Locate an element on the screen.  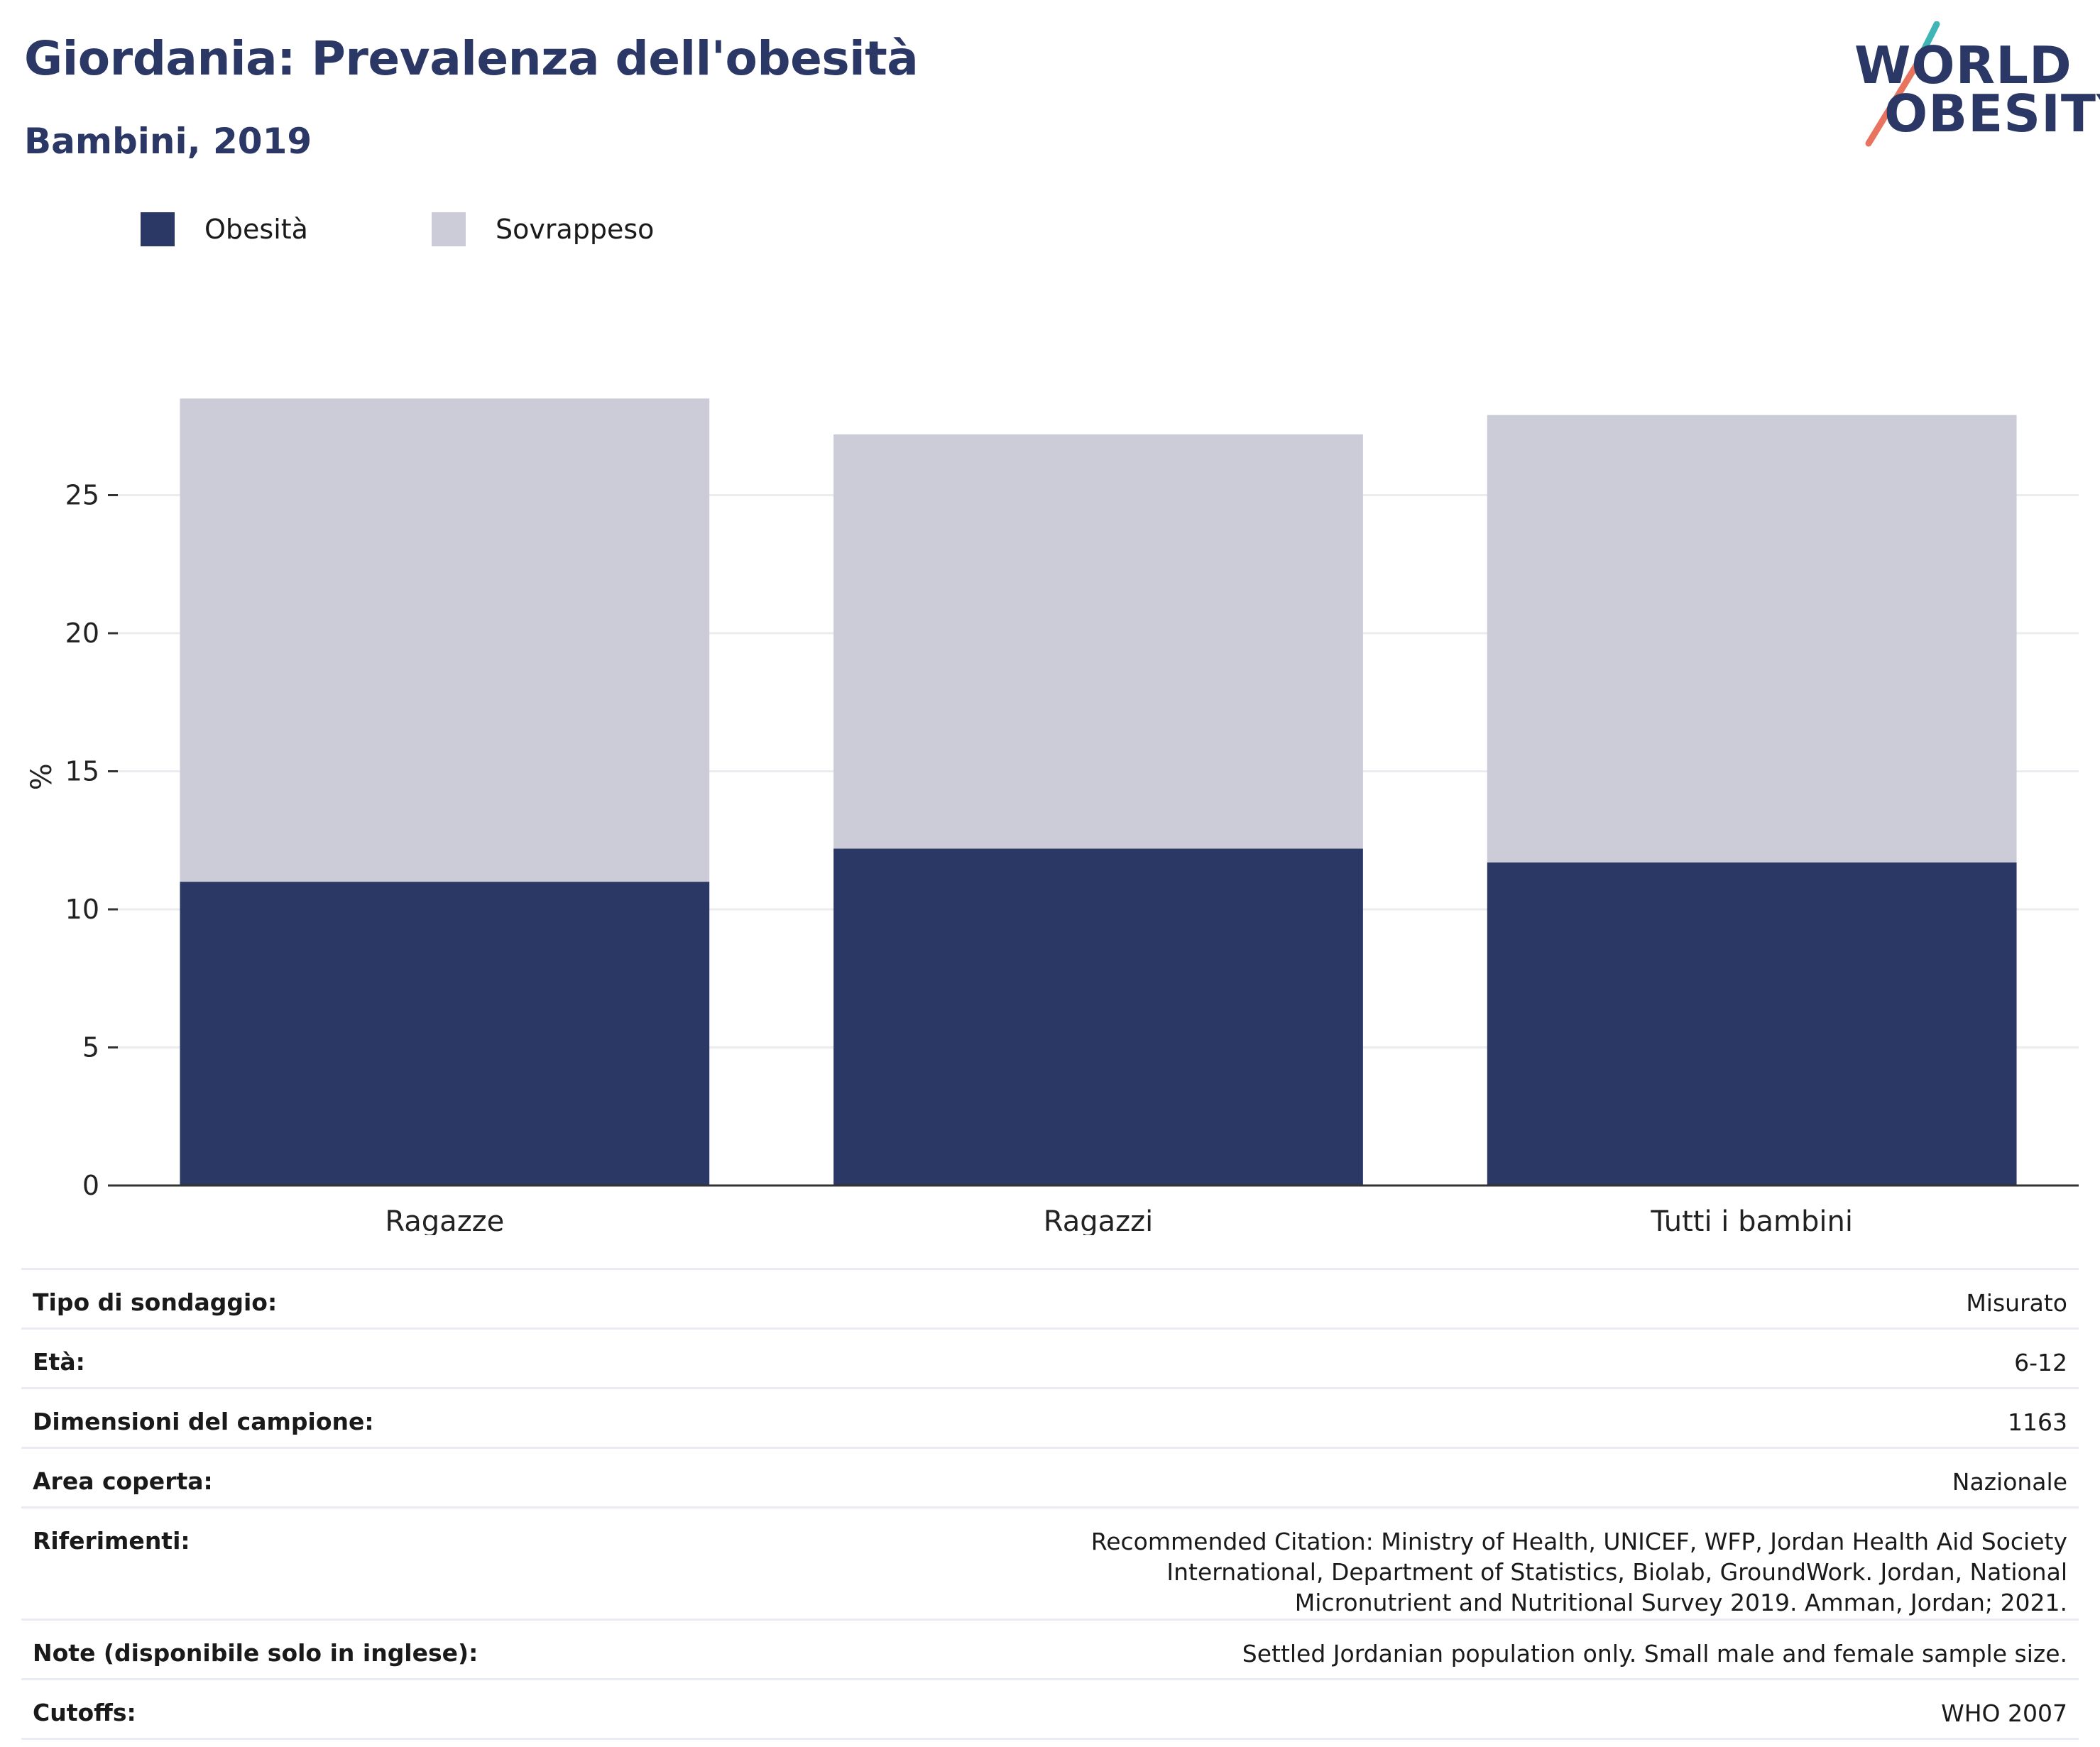
info-key: Tipo di sondaggio: is located at coordinates (255, 1298).